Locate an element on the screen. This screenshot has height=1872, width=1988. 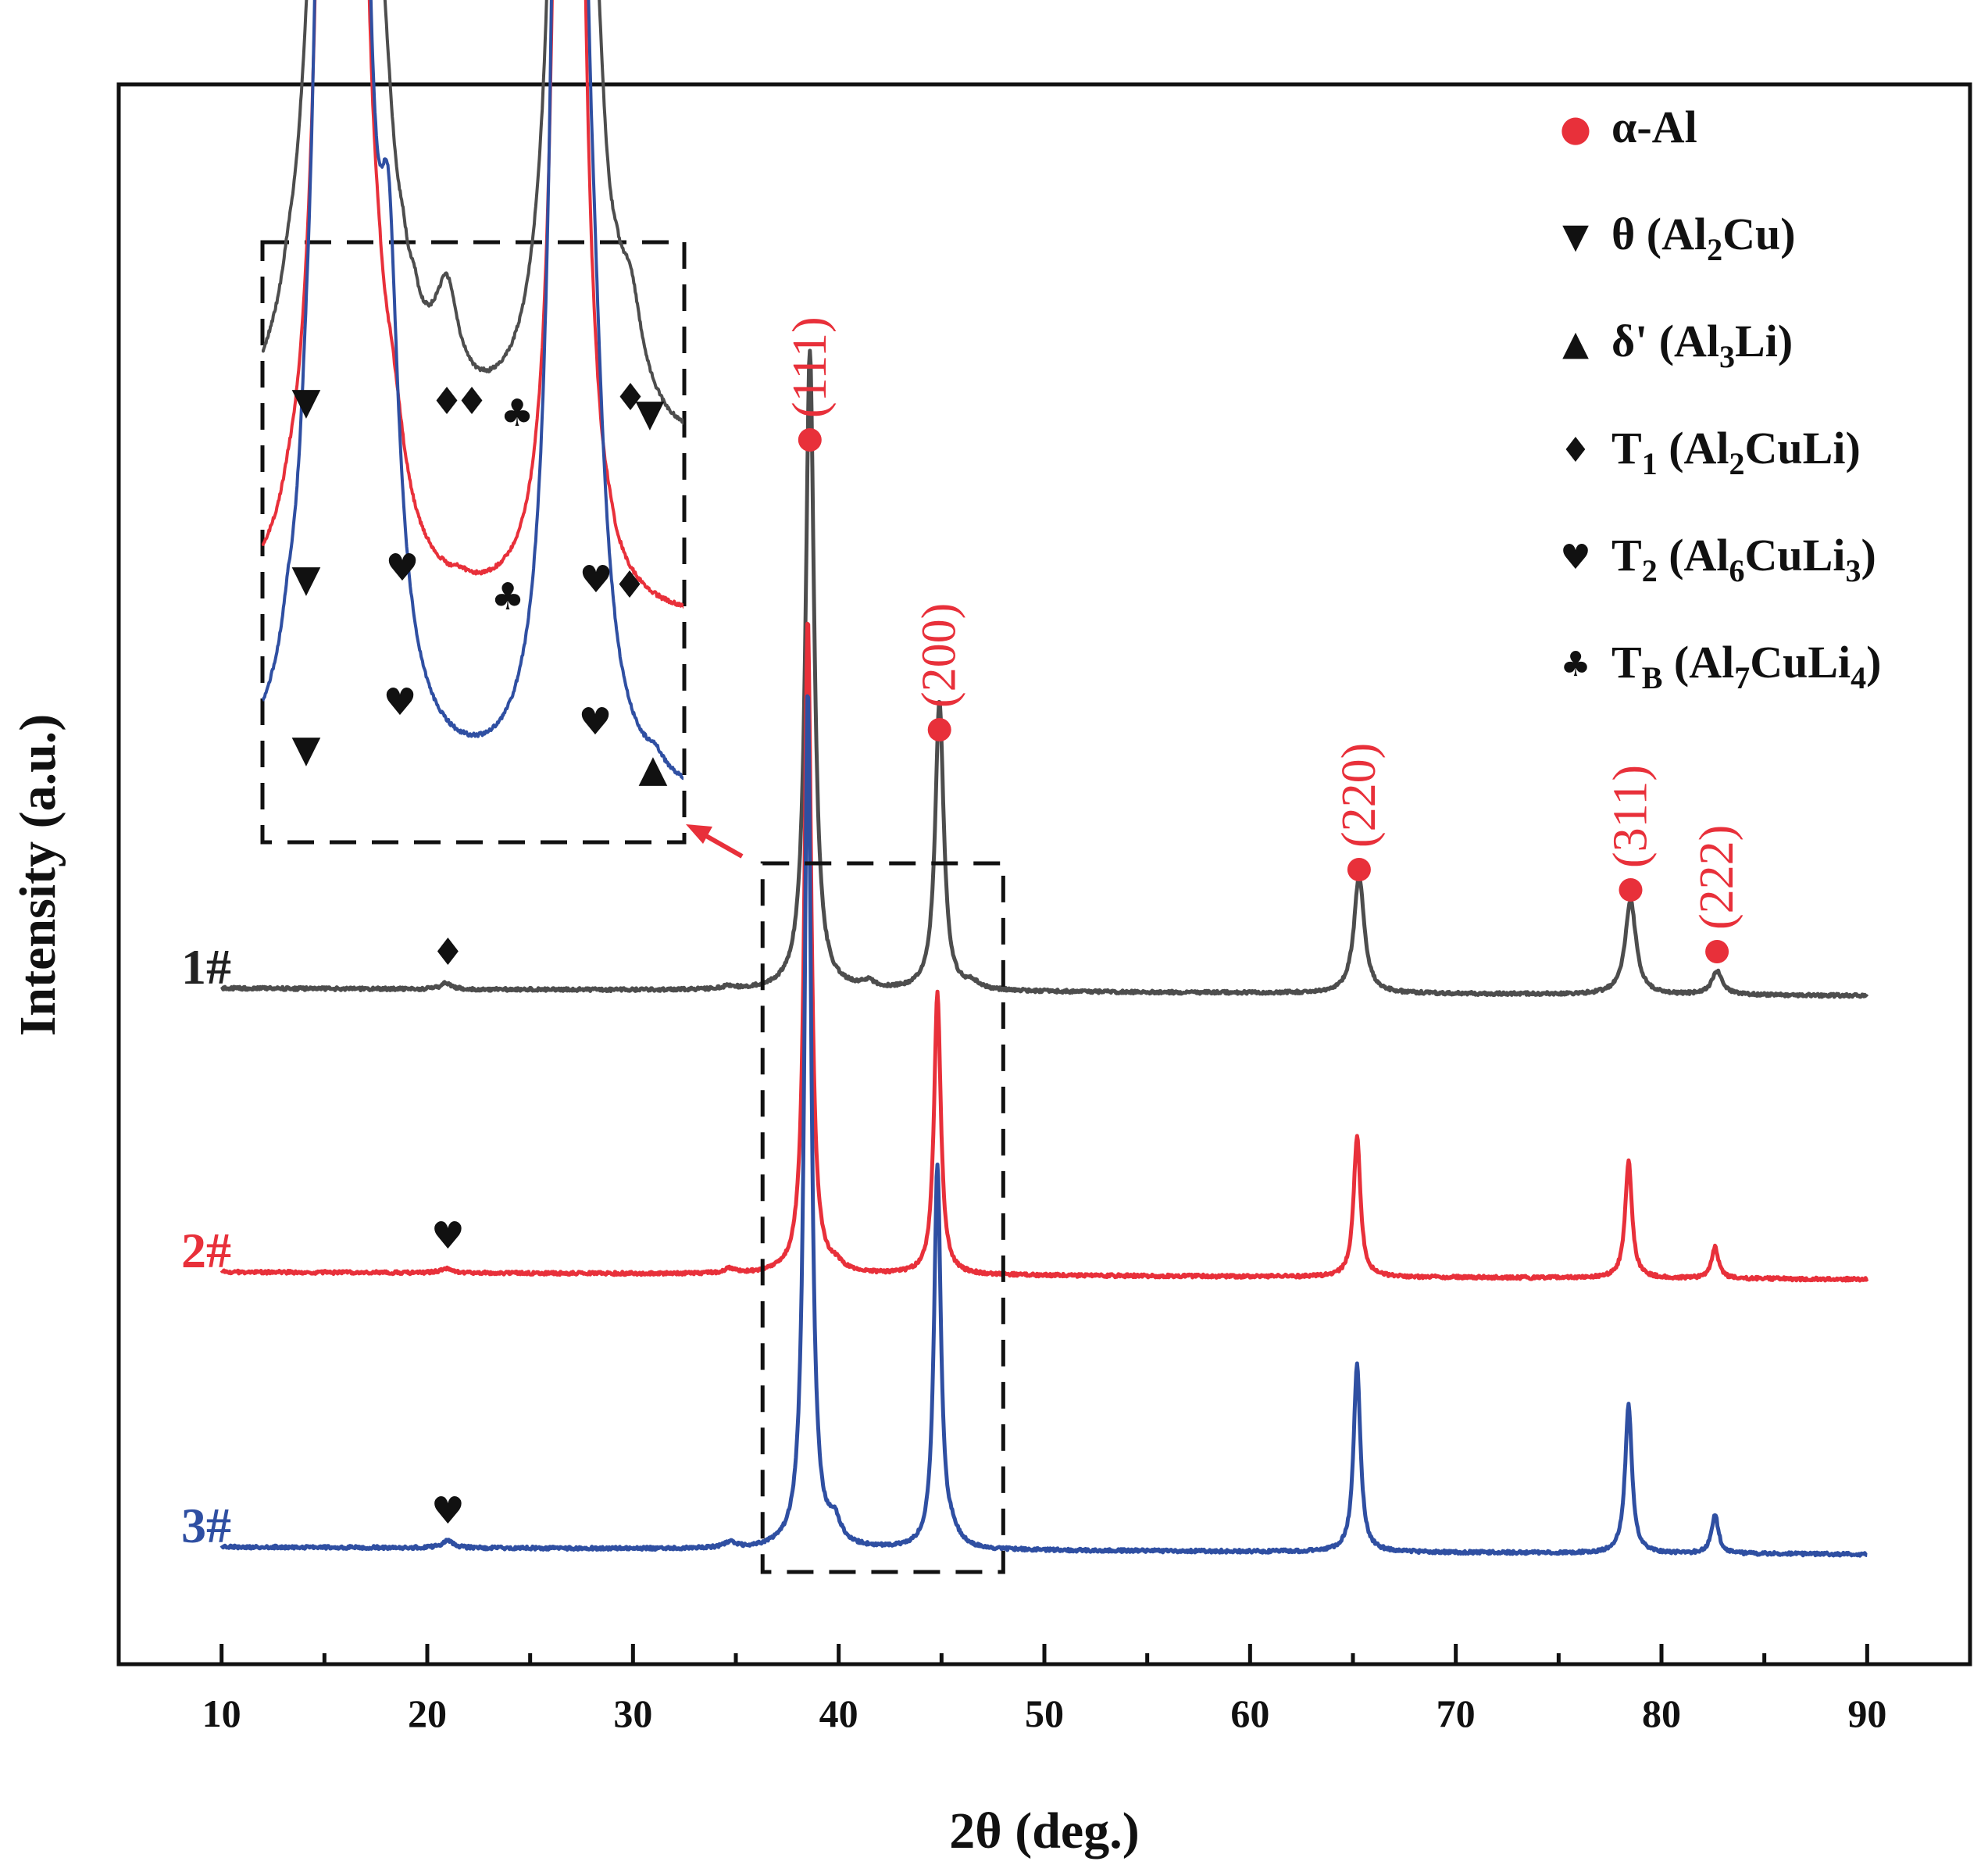
legend-label: α-Al is located at coordinates (1654, 127).